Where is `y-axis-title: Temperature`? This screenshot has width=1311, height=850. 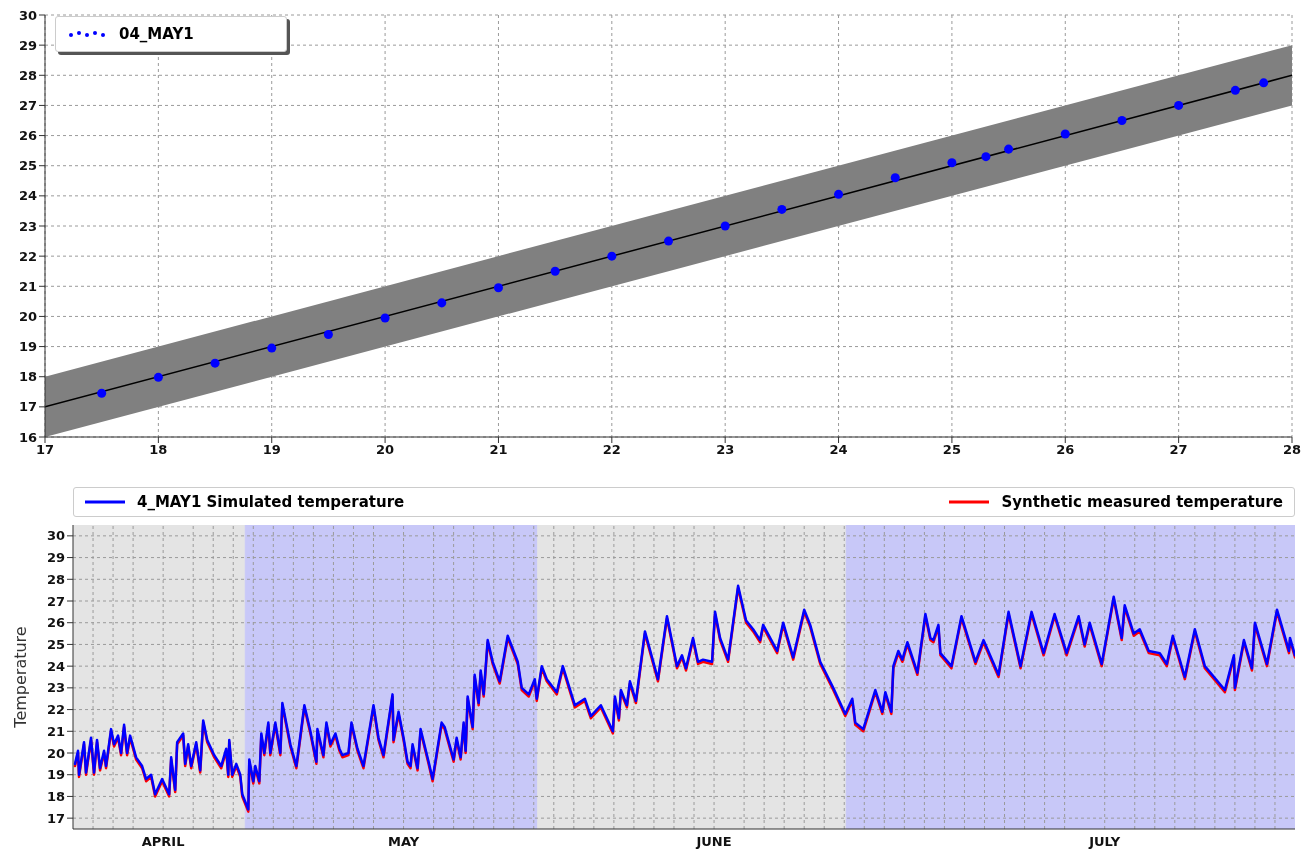
y-axis-title: Temperature is located at coordinates (20, 677).